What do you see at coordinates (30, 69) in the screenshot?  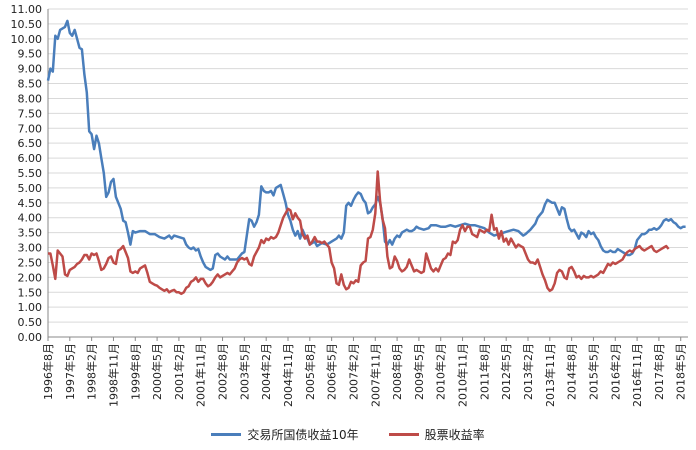 I see `y-tick-label: 9.00` at bounding box center [30, 69].